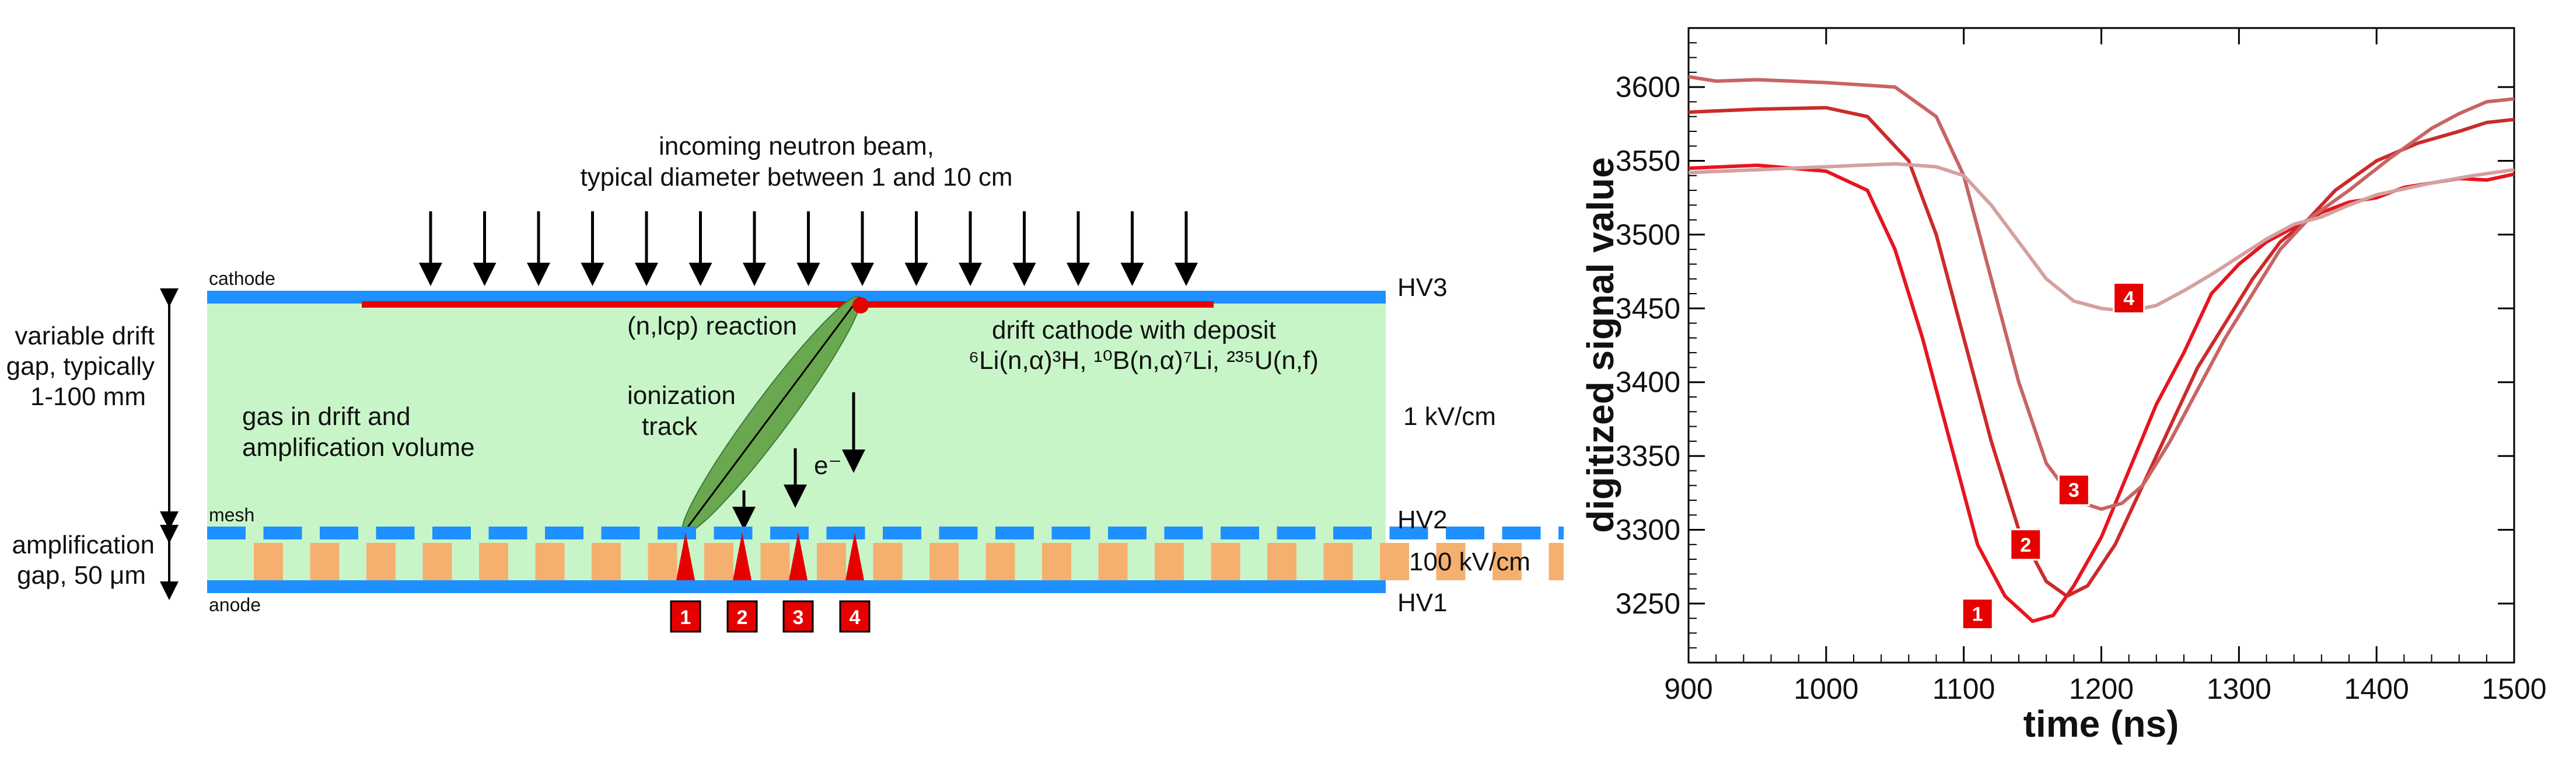 The image size is (2576, 770). What do you see at coordinates (1977, 614) in the screenshot?
I see `series-marker-1: 1` at bounding box center [1977, 614].